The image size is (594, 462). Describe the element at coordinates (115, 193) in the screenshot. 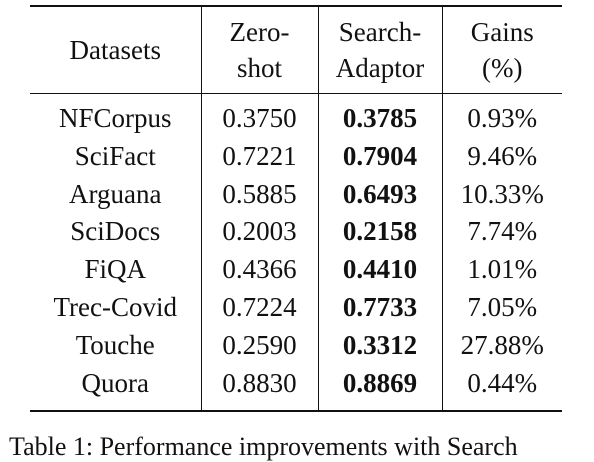

I see `cell-dataset: Arguana` at that location.